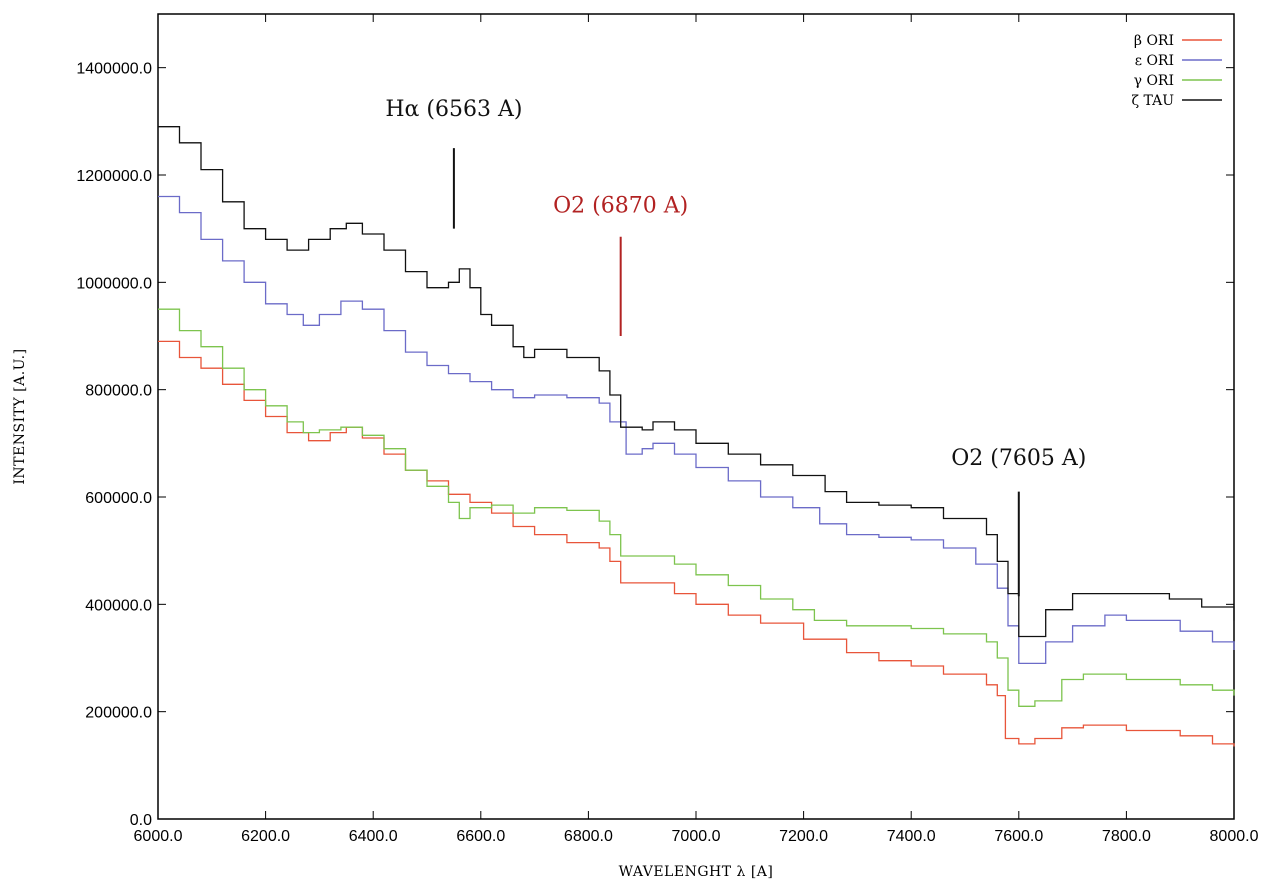  I want to click on x-tick-label: 6800.0, so click(588, 836).